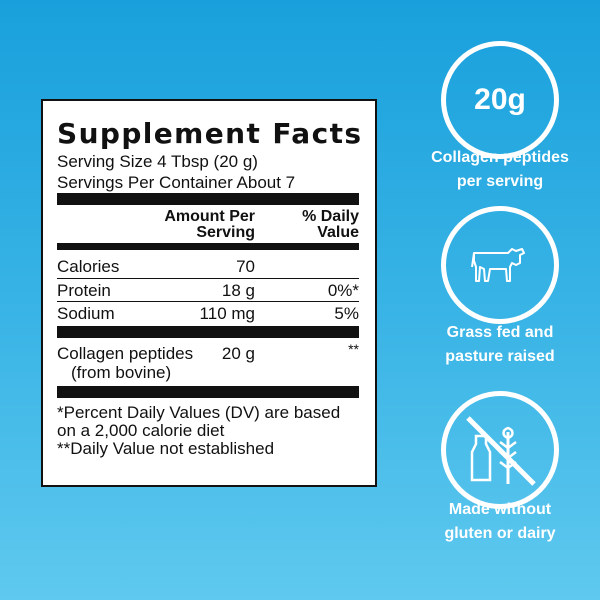  I want to click on row-subname: (from bovine), so click(121, 372).